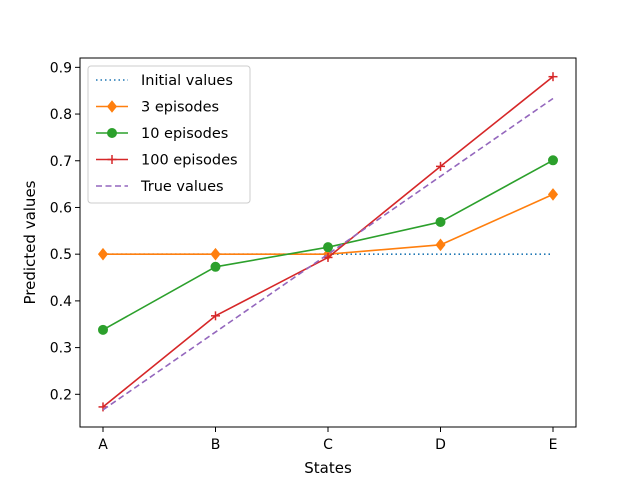  I want to click on x-tick-label: A, so click(103, 445).